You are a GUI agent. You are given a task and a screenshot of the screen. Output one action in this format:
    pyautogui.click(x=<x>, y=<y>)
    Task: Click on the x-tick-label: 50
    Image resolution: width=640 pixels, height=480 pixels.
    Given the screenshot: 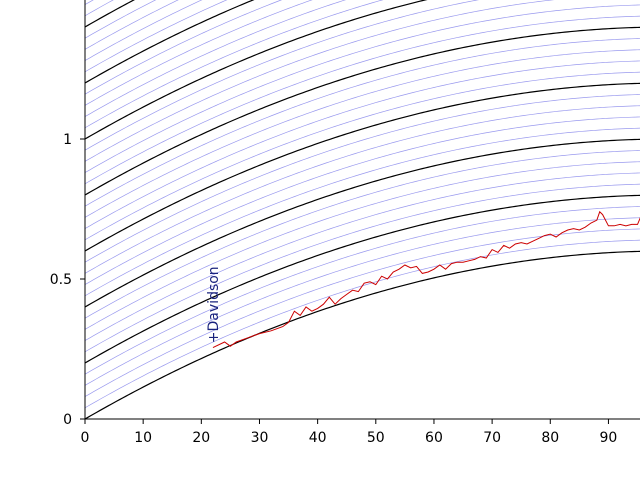 What is the action you would take?
    pyautogui.click(x=376, y=438)
    